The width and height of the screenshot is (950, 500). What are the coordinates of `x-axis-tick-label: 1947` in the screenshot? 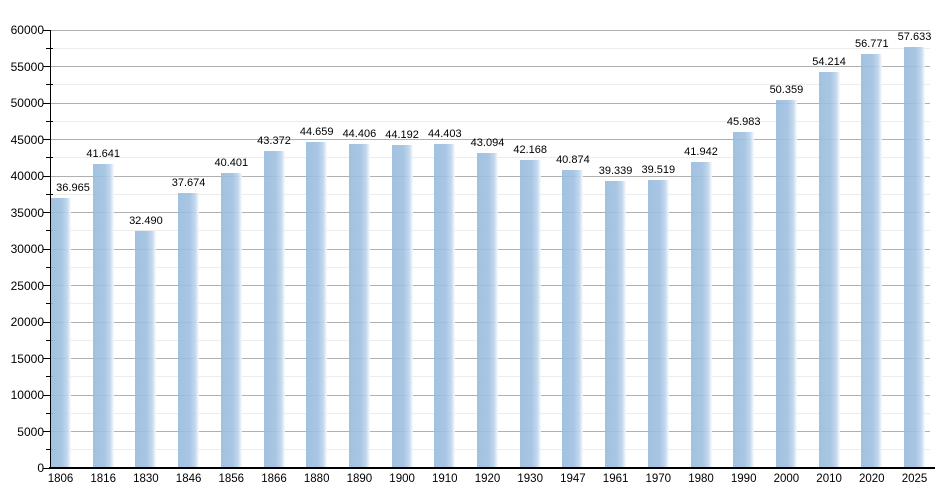 It's located at (573, 479).